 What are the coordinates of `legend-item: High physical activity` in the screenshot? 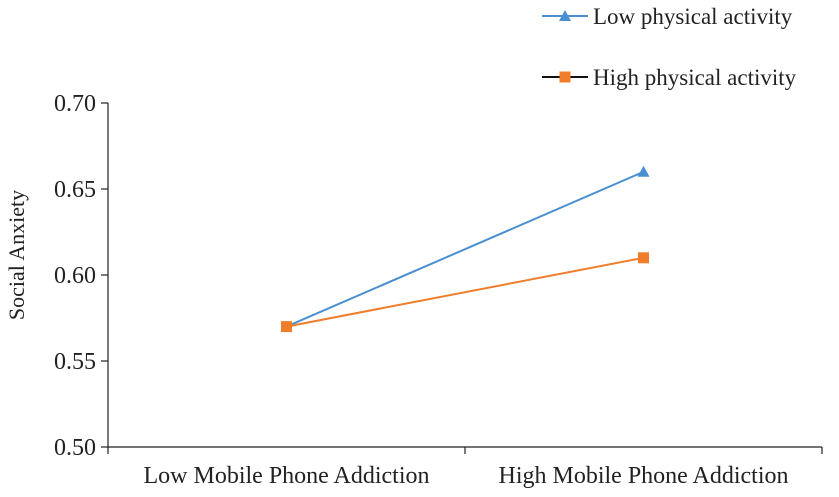 It's located at (669, 77).